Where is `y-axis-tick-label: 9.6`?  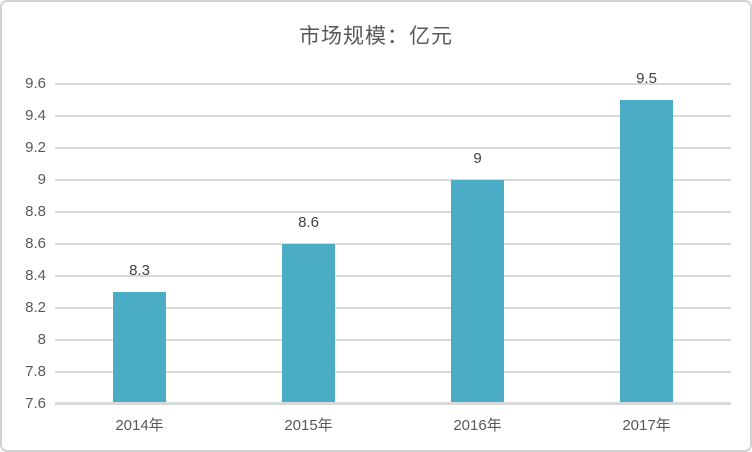
y-axis-tick-label: 9.6 is located at coordinates (35, 83).